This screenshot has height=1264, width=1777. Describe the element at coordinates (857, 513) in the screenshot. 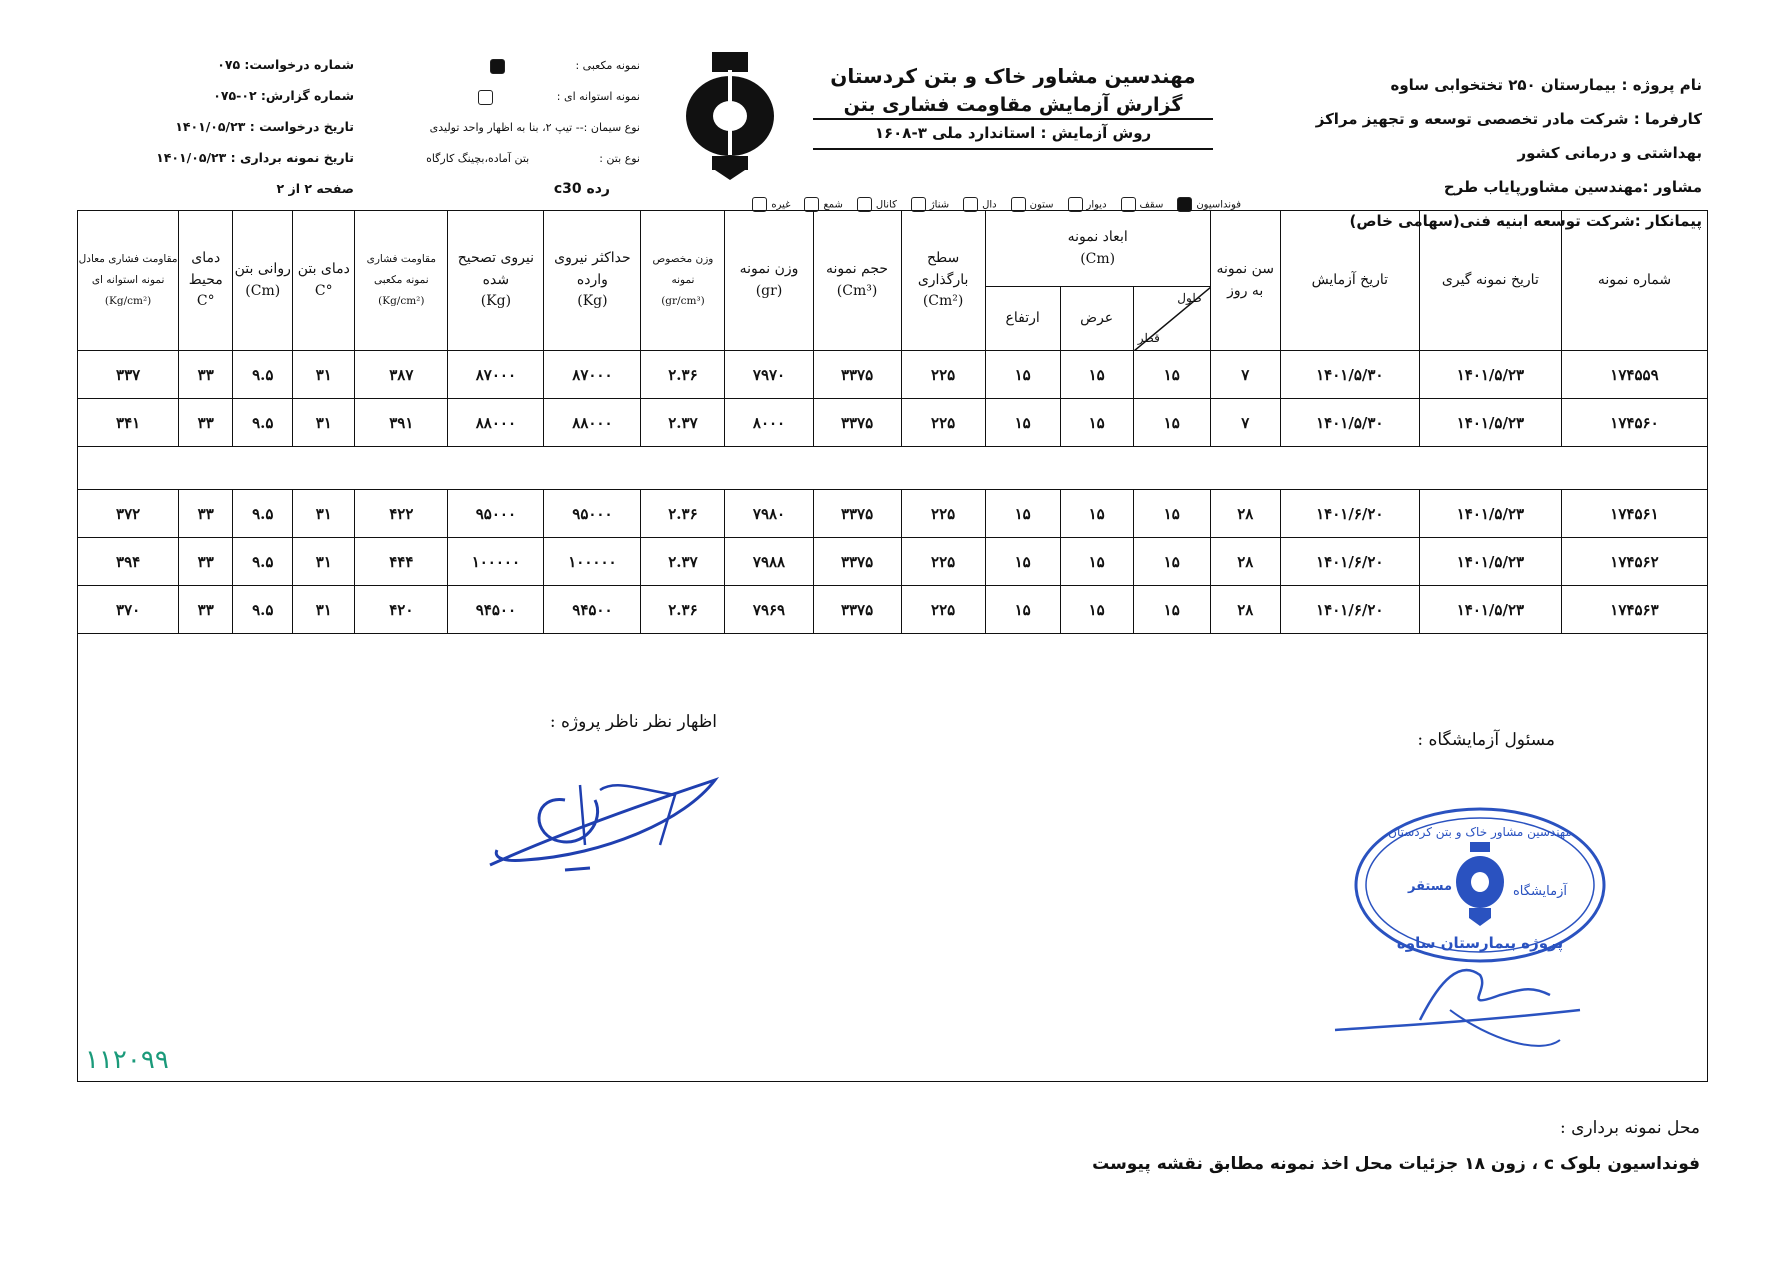

I see `table-cell: ۳۳۷۵` at that location.